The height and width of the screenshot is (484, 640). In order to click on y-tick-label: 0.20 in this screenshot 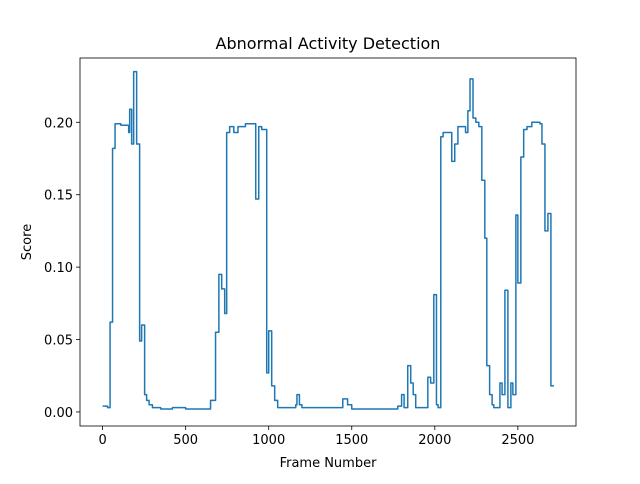, I will do `click(58, 123)`.